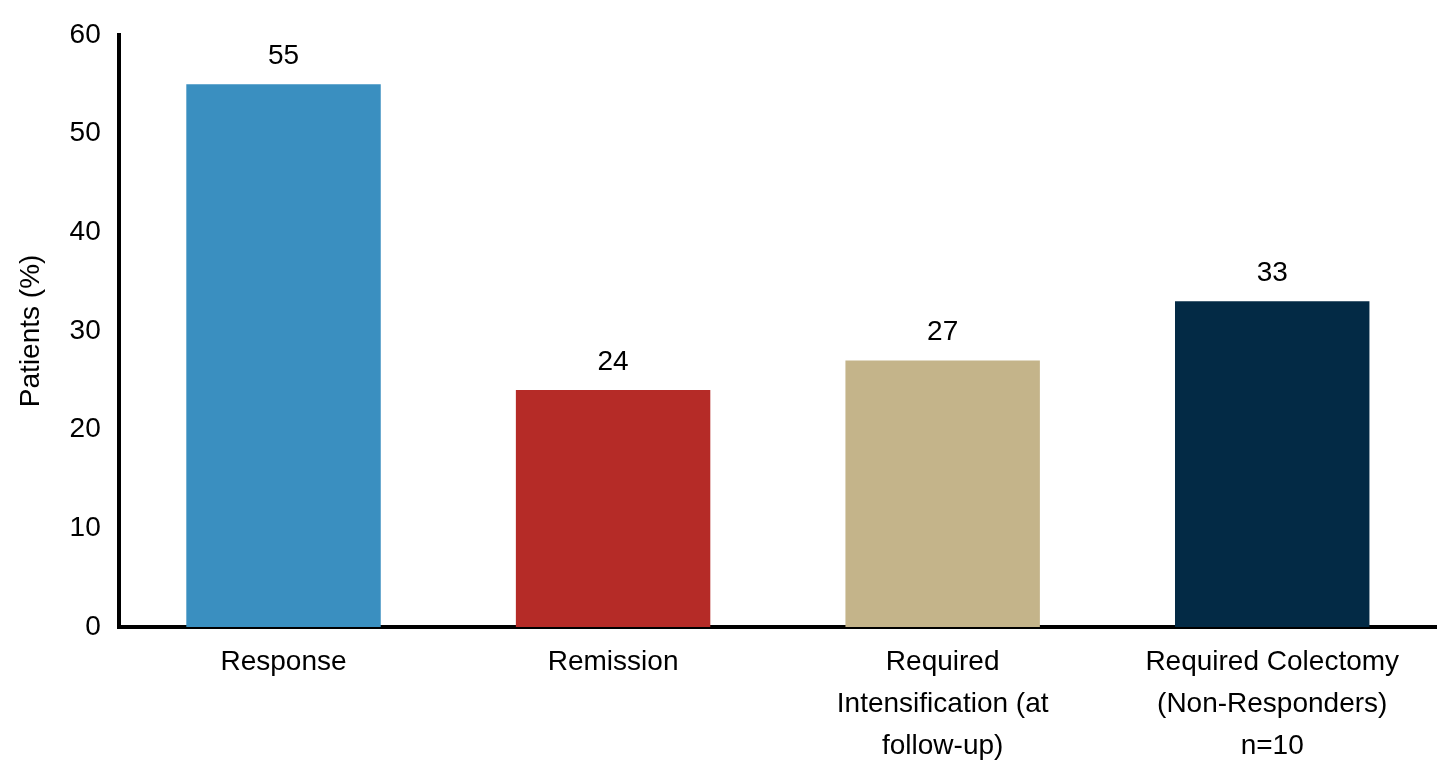 Image resolution: width=1437 pixels, height=781 pixels. I want to click on y-tick-label: 0, so click(93, 625).